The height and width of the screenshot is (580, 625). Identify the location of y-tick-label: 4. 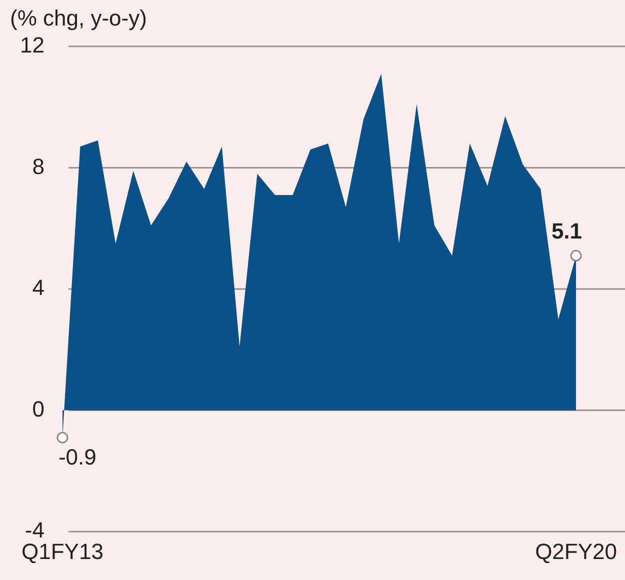
(38, 287).